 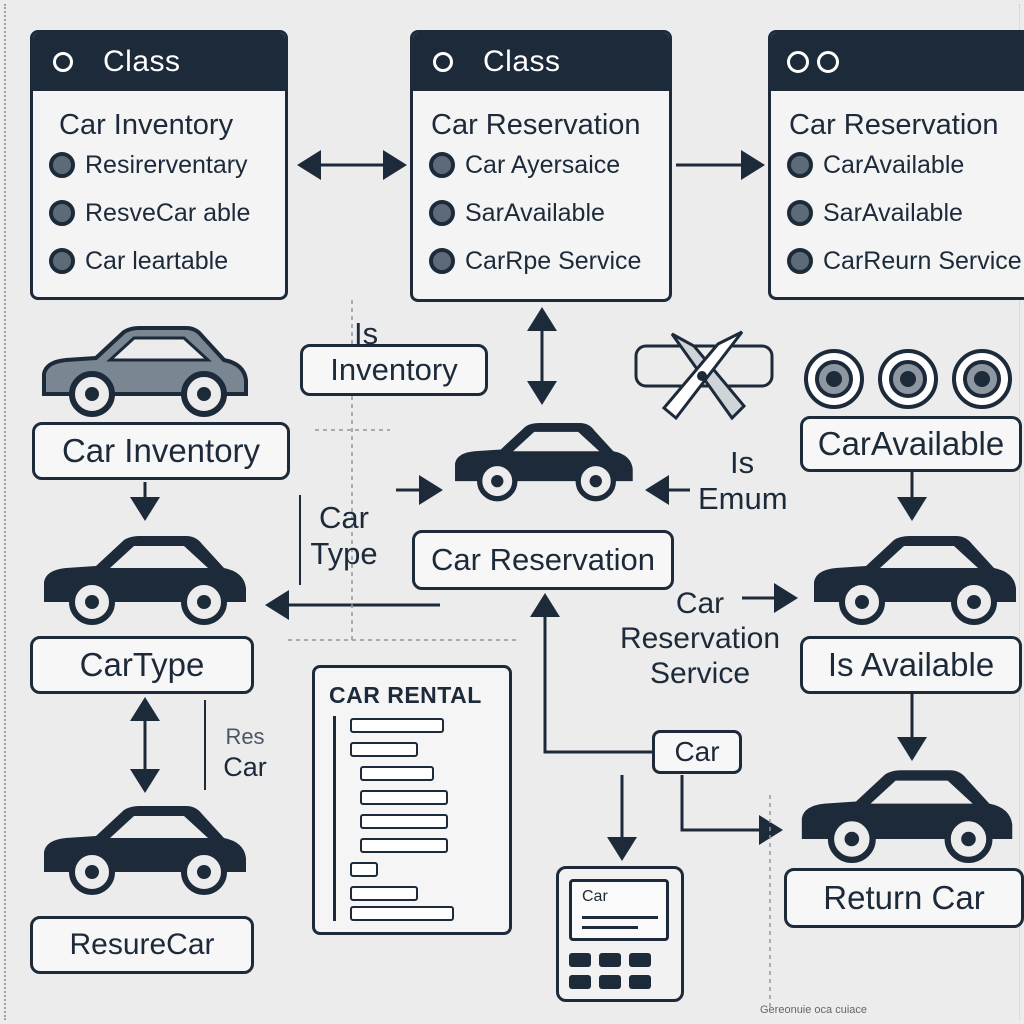 What do you see at coordinates (168, 212) in the screenshot?
I see `class-member-label: ResveCar able` at bounding box center [168, 212].